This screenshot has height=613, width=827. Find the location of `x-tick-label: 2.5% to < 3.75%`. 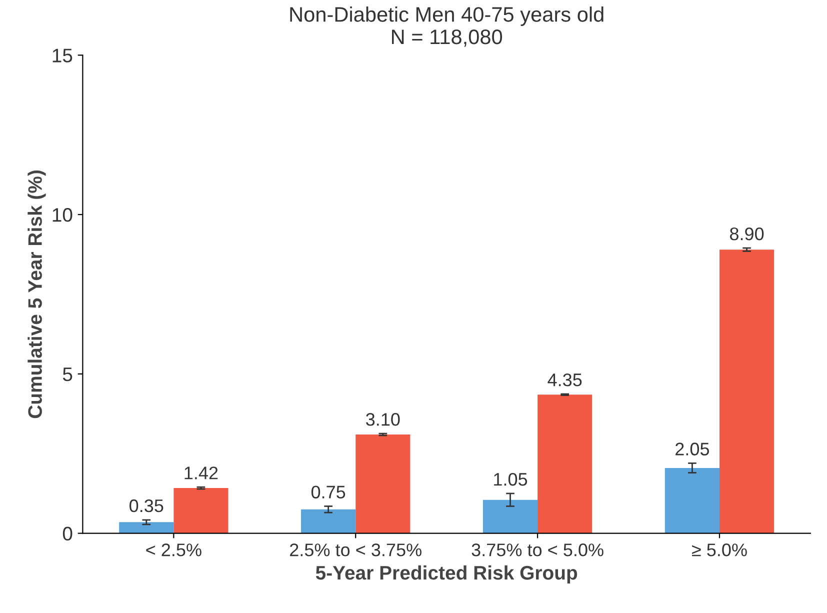

x-tick-label: 2.5% to < 3.75% is located at coordinates (356, 550).